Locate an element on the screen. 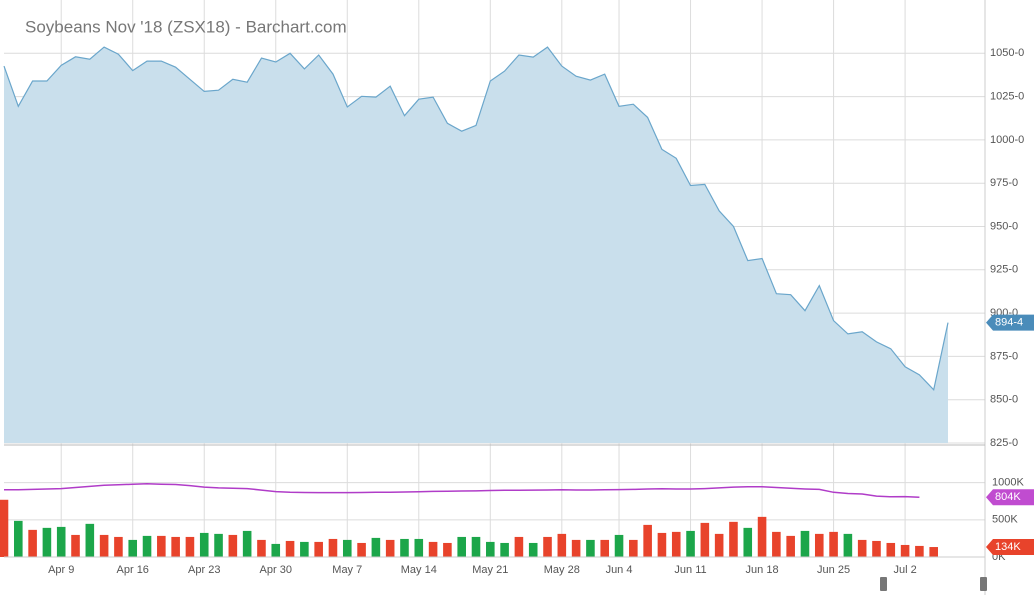 The image size is (1034, 595). y-tick-label: 825-0 is located at coordinates (1004, 443).